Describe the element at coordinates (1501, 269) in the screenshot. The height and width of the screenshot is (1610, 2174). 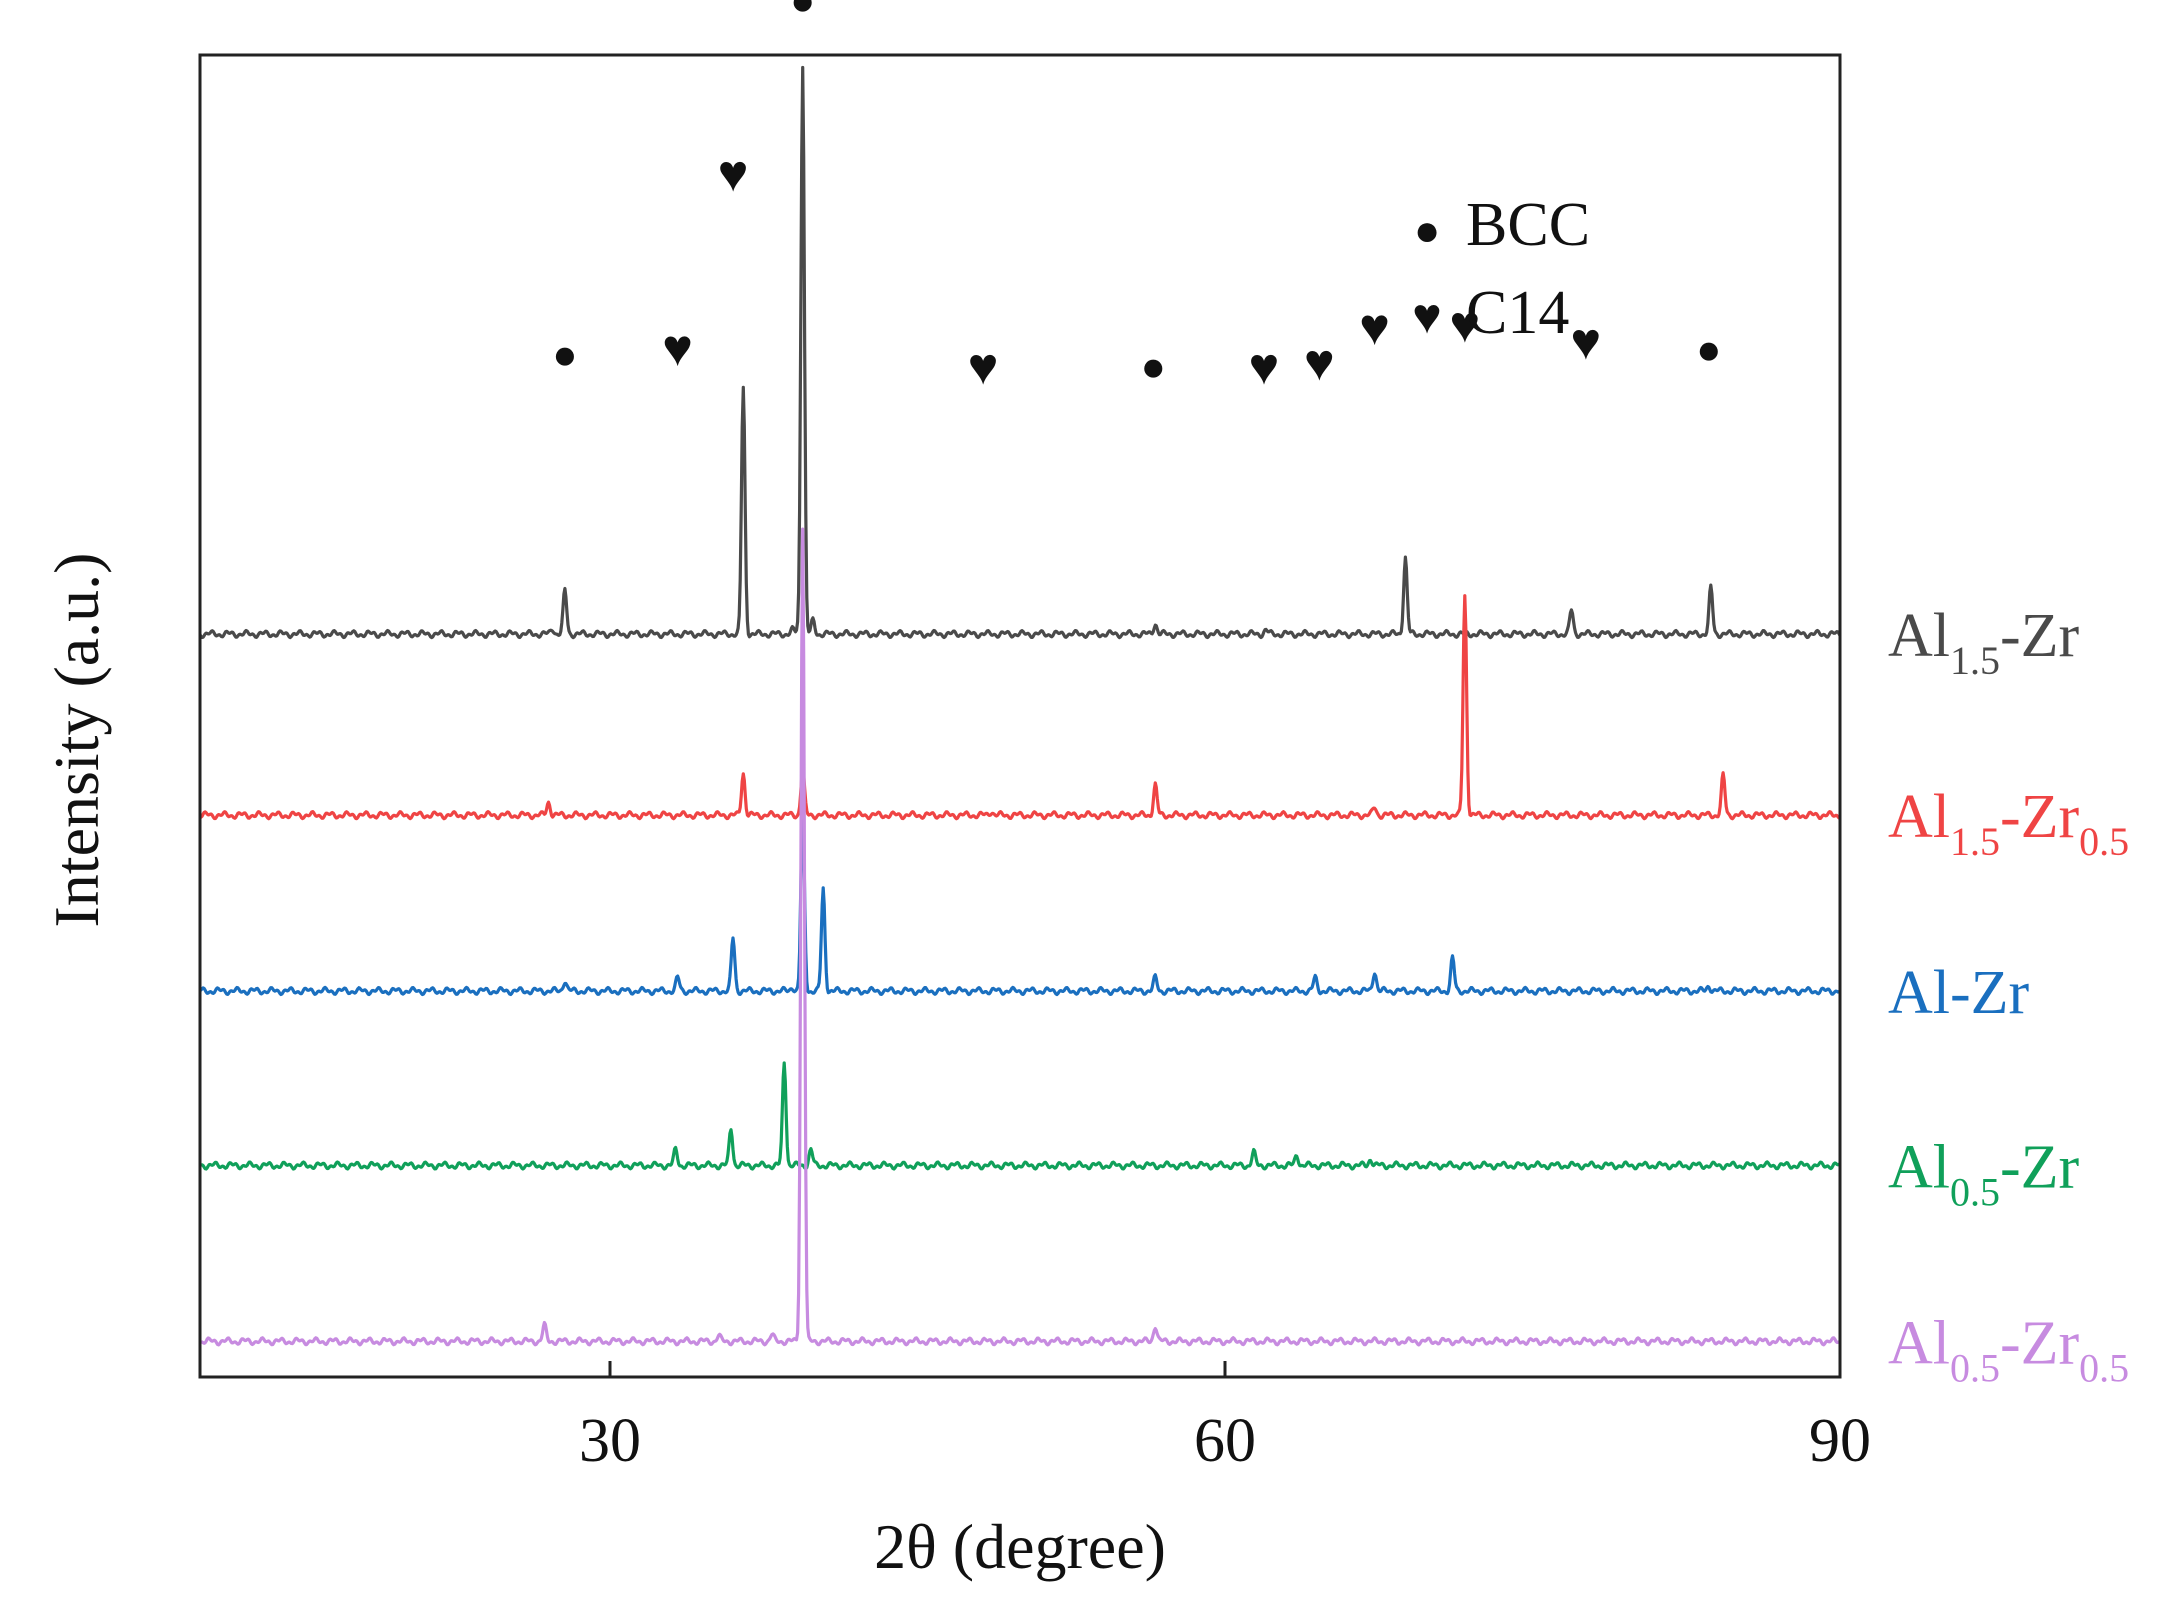
I see `legend: ● BCC ♥ C14` at that location.